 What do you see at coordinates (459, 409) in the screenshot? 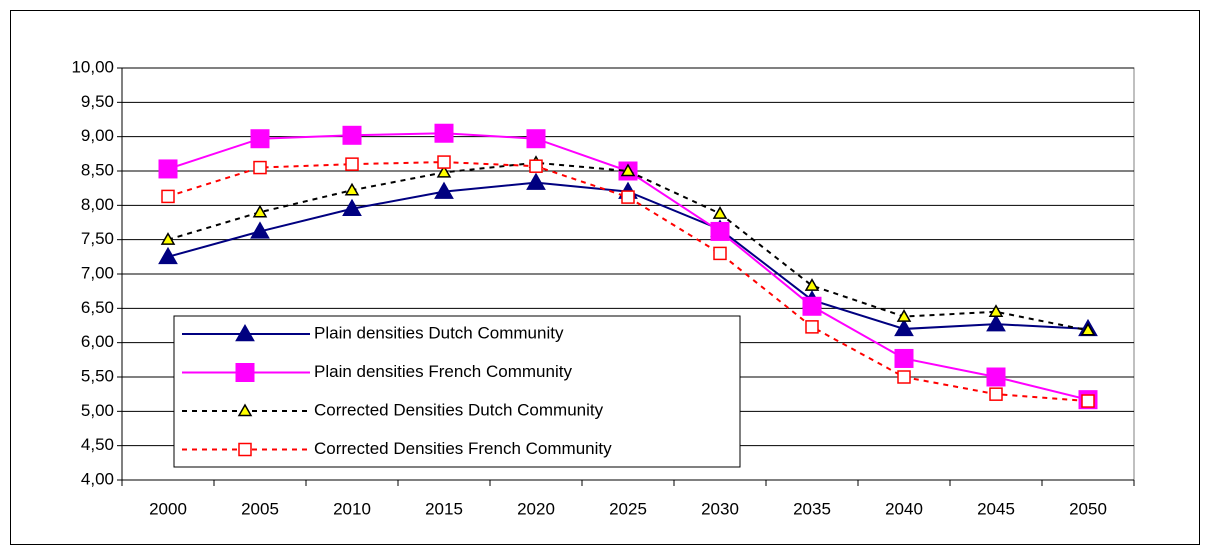
I see `legend-label: Corrected Densities Dutch Community` at bounding box center [459, 409].